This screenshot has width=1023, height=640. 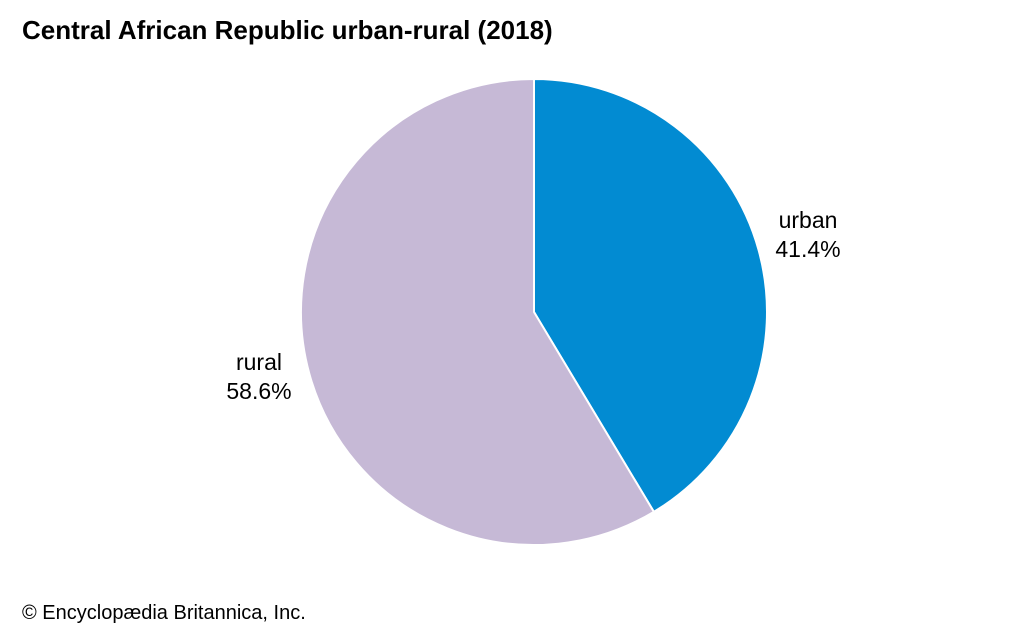 What do you see at coordinates (259, 362) in the screenshot?
I see `slice-name-rural: rural` at bounding box center [259, 362].